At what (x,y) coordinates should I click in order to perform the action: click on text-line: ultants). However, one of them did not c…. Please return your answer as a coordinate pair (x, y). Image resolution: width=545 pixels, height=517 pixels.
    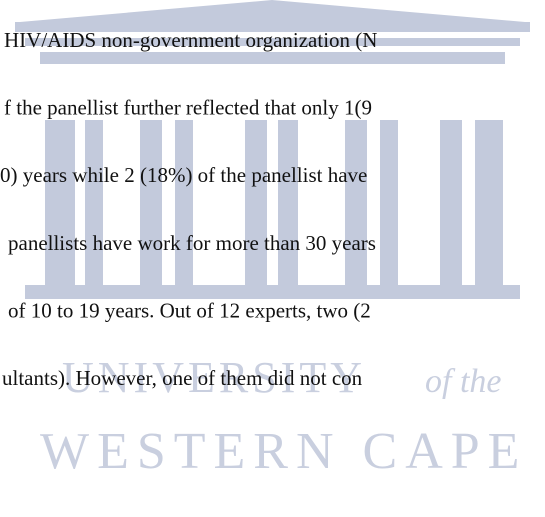
    Looking at the image, I should click on (182, 378).